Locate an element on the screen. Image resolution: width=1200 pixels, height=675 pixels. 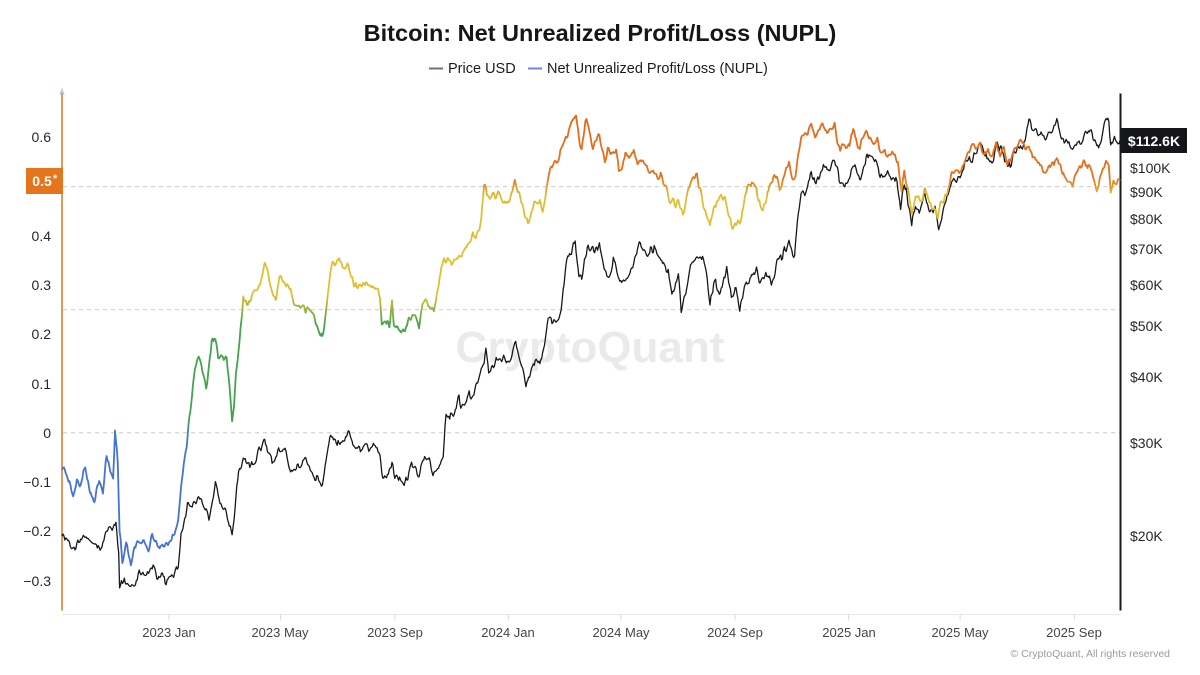
svg-text: 0.3 is located at coordinates (42, 285).